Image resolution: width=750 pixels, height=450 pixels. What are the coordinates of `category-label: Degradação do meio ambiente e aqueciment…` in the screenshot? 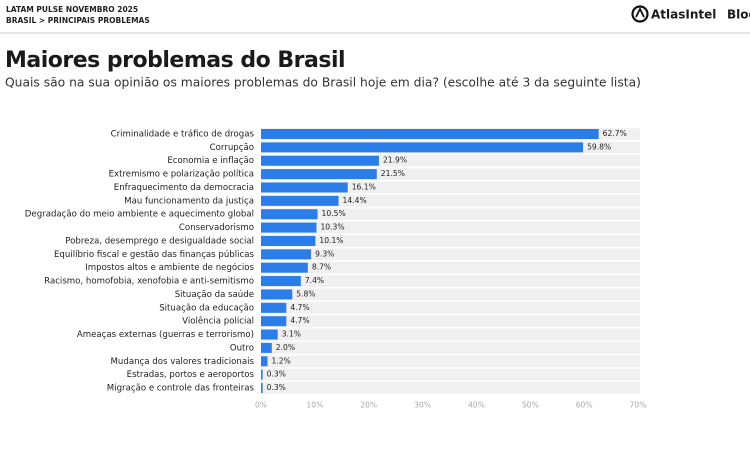 It's located at (139, 215).